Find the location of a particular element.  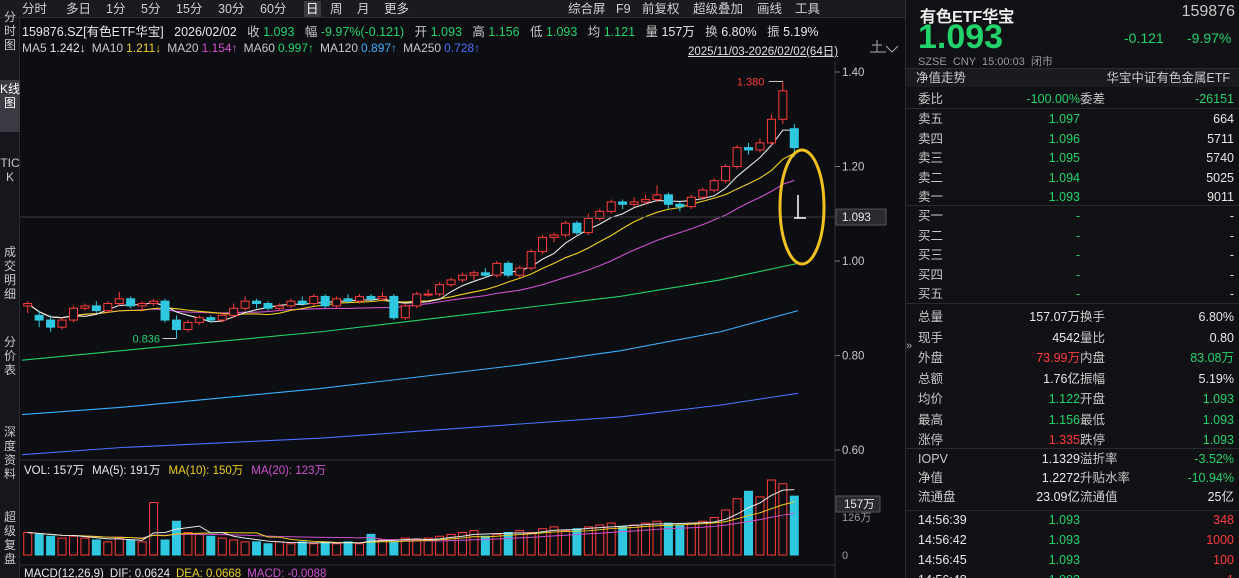

toolbar-right-3: 超级叠加 is located at coordinates (718, 9).